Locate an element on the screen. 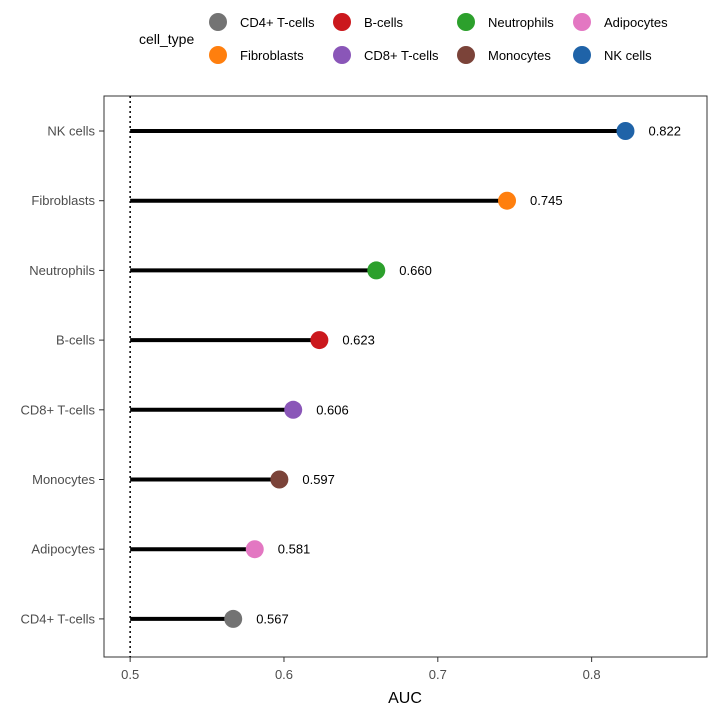 The height and width of the screenshot is (718, 720). data-label: 0.567 is located at coordinates (272, 618).